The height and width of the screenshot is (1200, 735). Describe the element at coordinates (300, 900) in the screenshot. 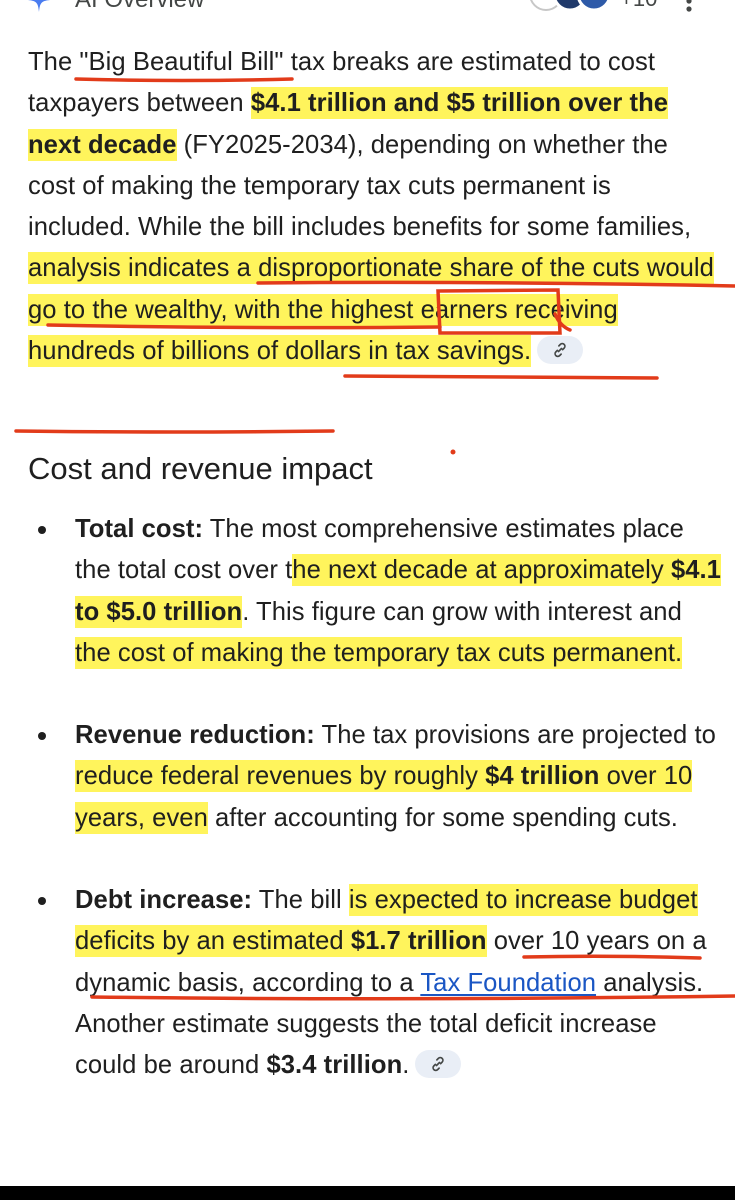

I see `bullet-text: The bill` at that location.